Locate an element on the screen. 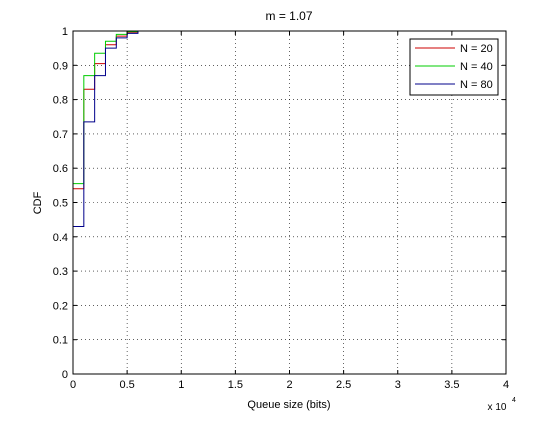  y-tick-label: 0.2 is located at coordinates (60, 306).